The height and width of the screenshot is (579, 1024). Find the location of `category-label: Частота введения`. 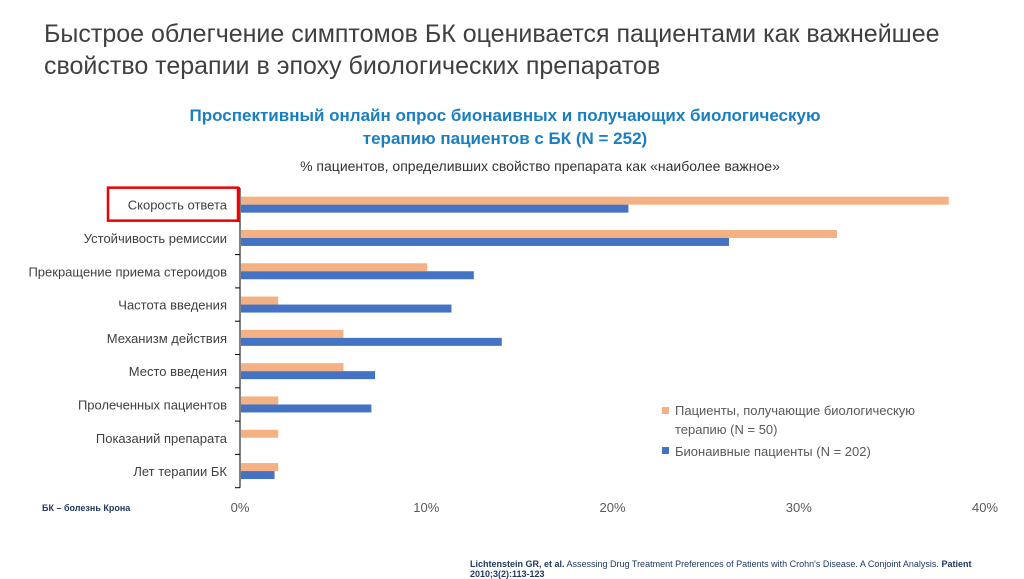

category-label: Частота введения is located at coordinates (172, 305).